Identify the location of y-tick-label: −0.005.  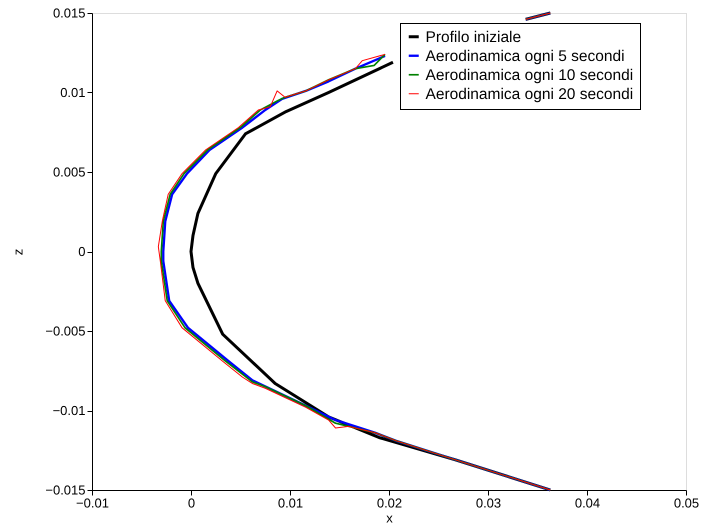
(65, 331).